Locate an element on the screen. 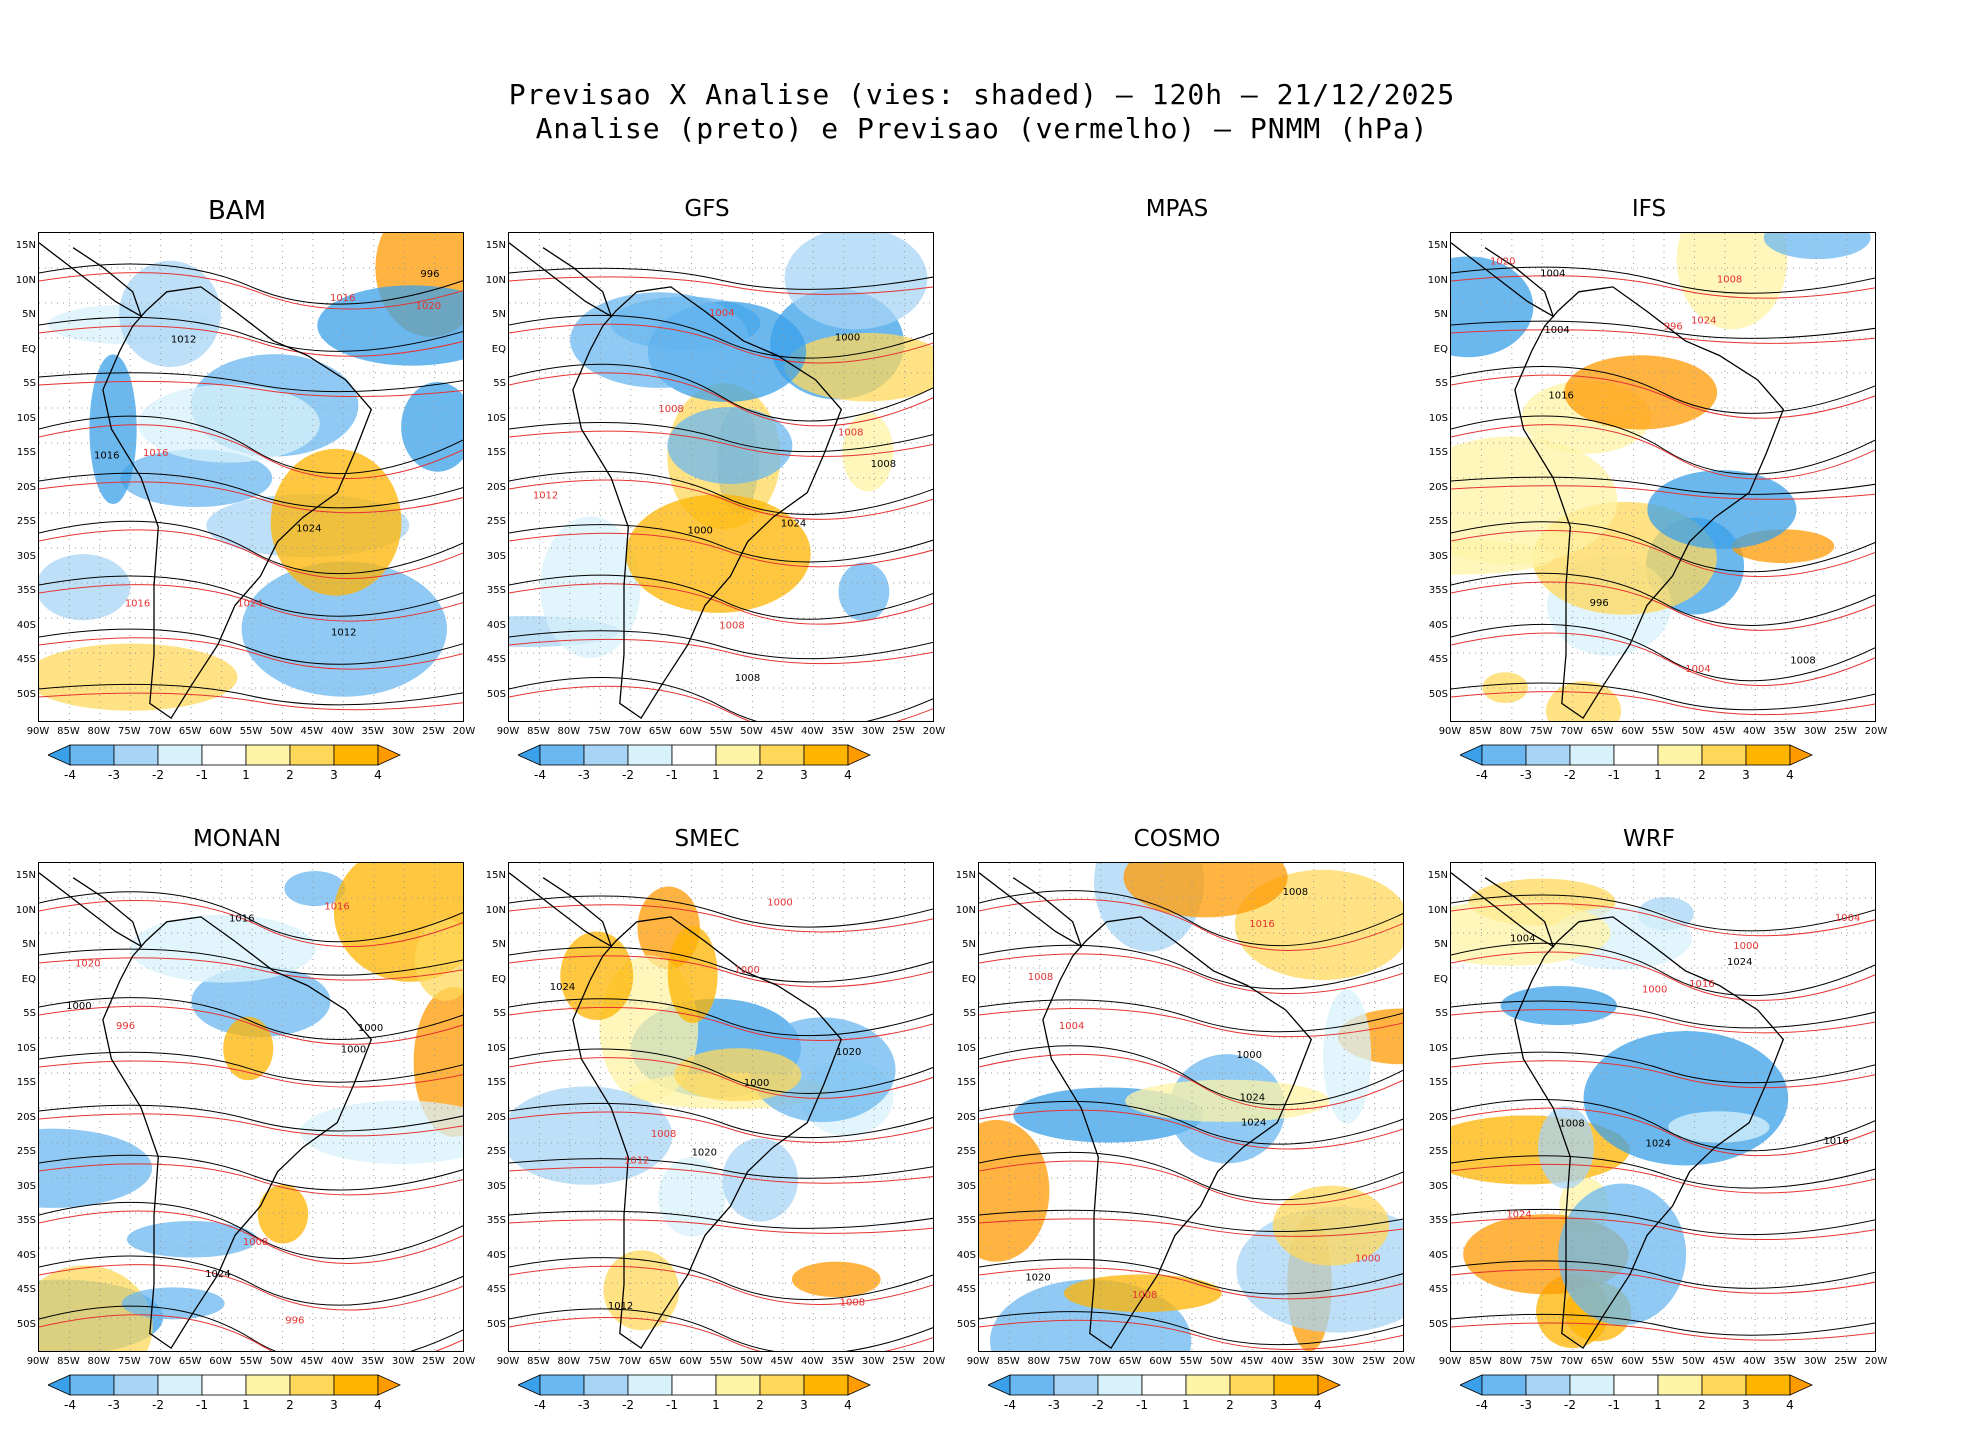  lat-tick-label: 25S is located at coordinates (26, 1151).